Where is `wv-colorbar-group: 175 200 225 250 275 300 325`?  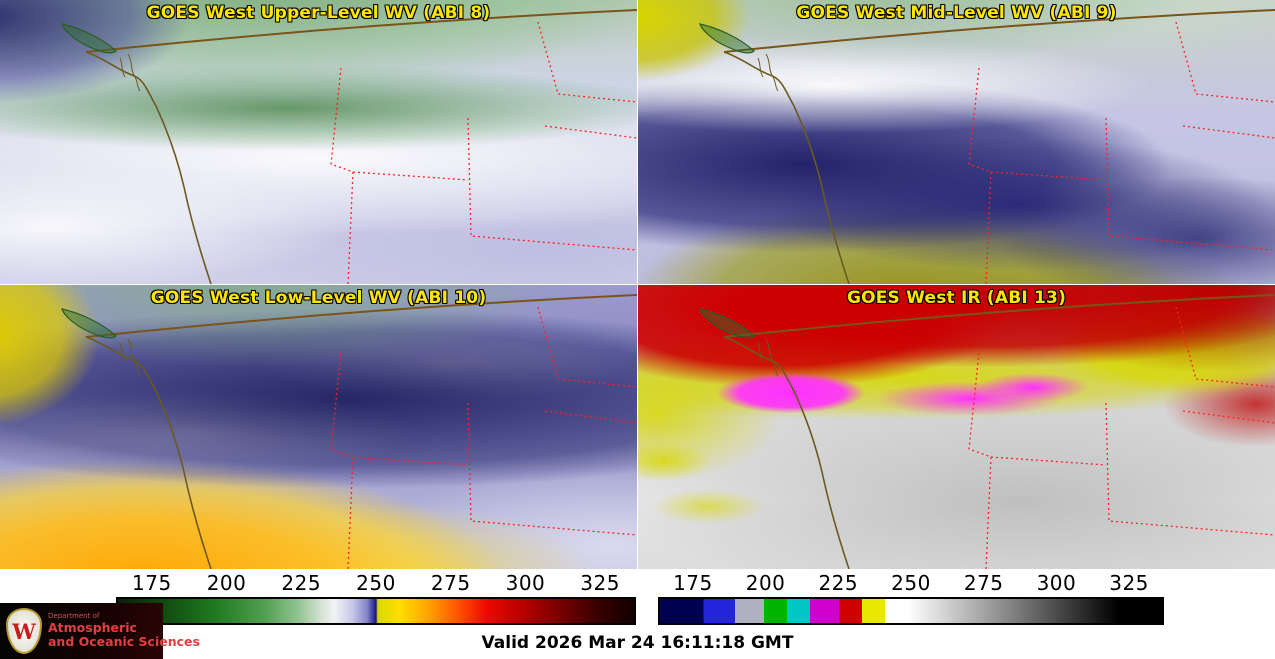
wv-colorbar-group: 175 200 225 250 275 300 325 is located at coordinates (376, 598).